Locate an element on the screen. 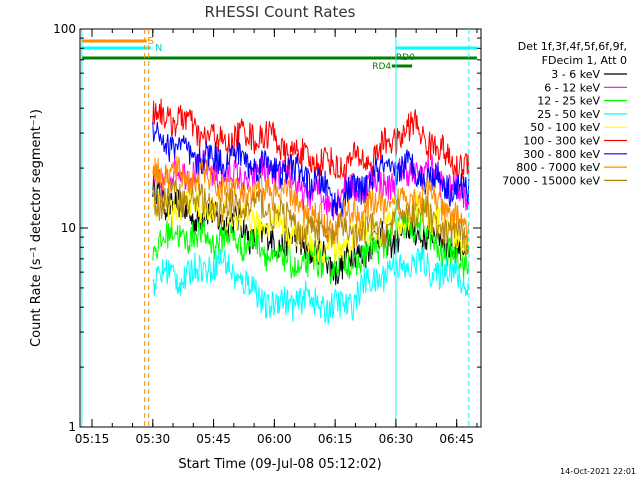  y-axis-label: Count Rate (s⁻¹ detector segment⁻¹) is located at coordinates (36, 228).